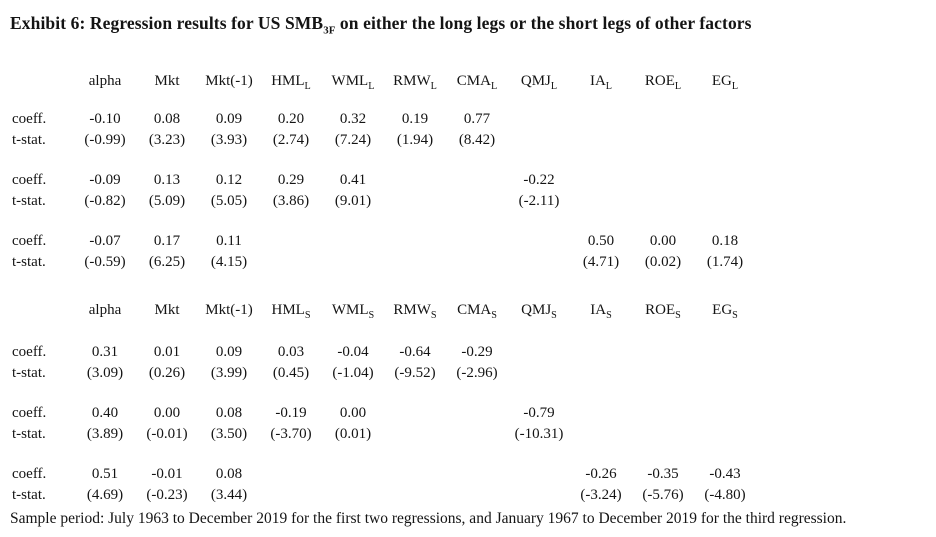 This screenshot has height=537, width=936. What do you see at coordinates (167, 23) in the screenshot?
I see `title-text-before: Exhibit 6: Regression results for US SMB` at bounding box center [167, 23].